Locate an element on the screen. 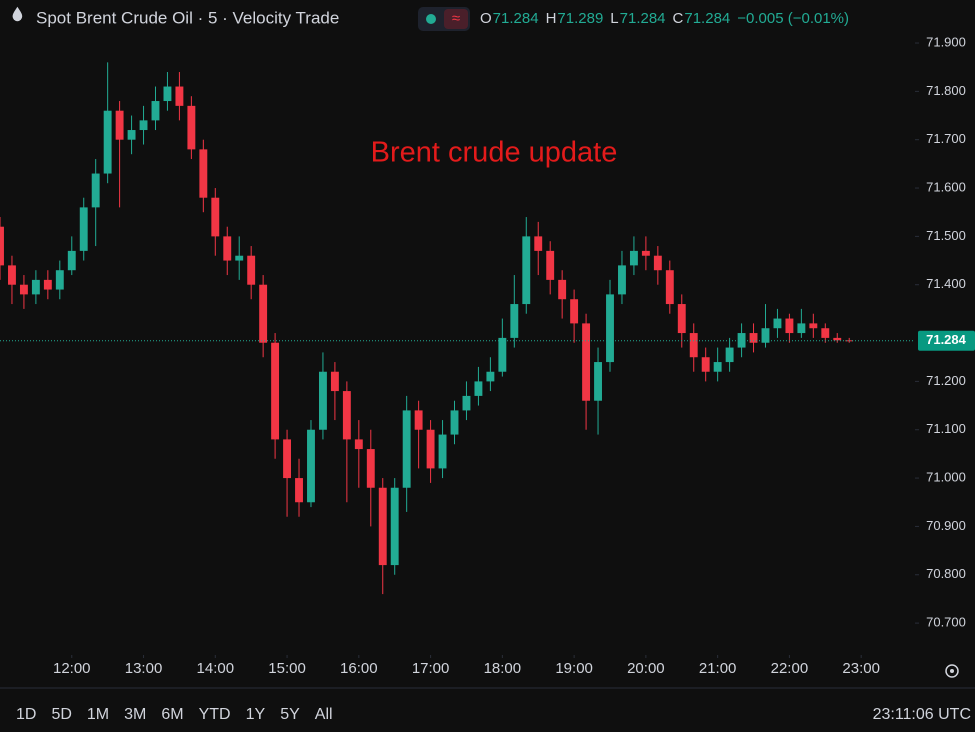  y-tick-label: 71.800 is located at coordinates (946, 90).